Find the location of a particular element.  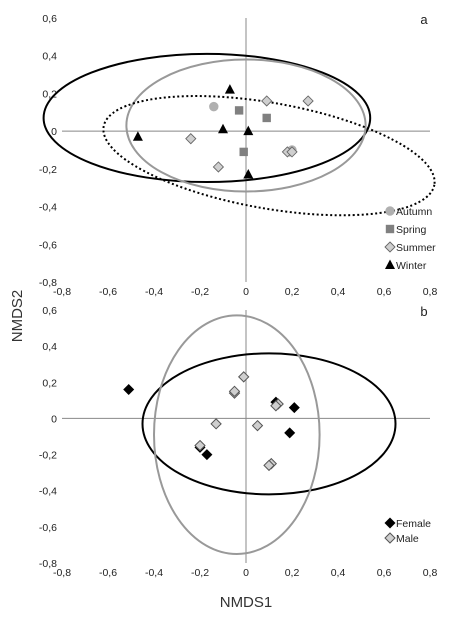

legend-label-autumn: Autumn is located at coordinates (414, 212).